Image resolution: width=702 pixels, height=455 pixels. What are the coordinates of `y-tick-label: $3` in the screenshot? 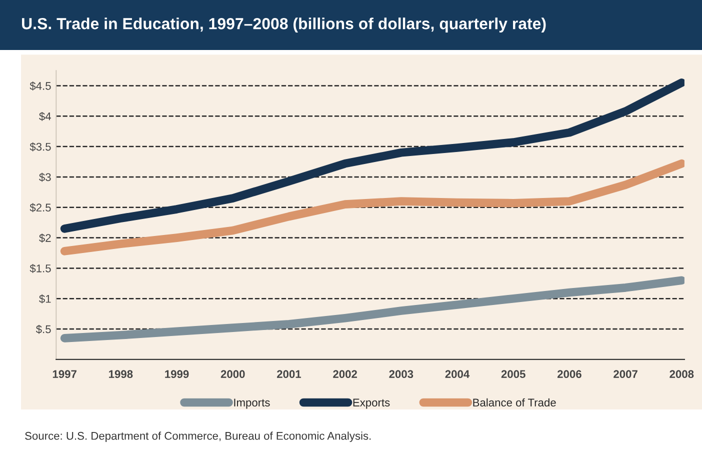 It's located at (45, 177).